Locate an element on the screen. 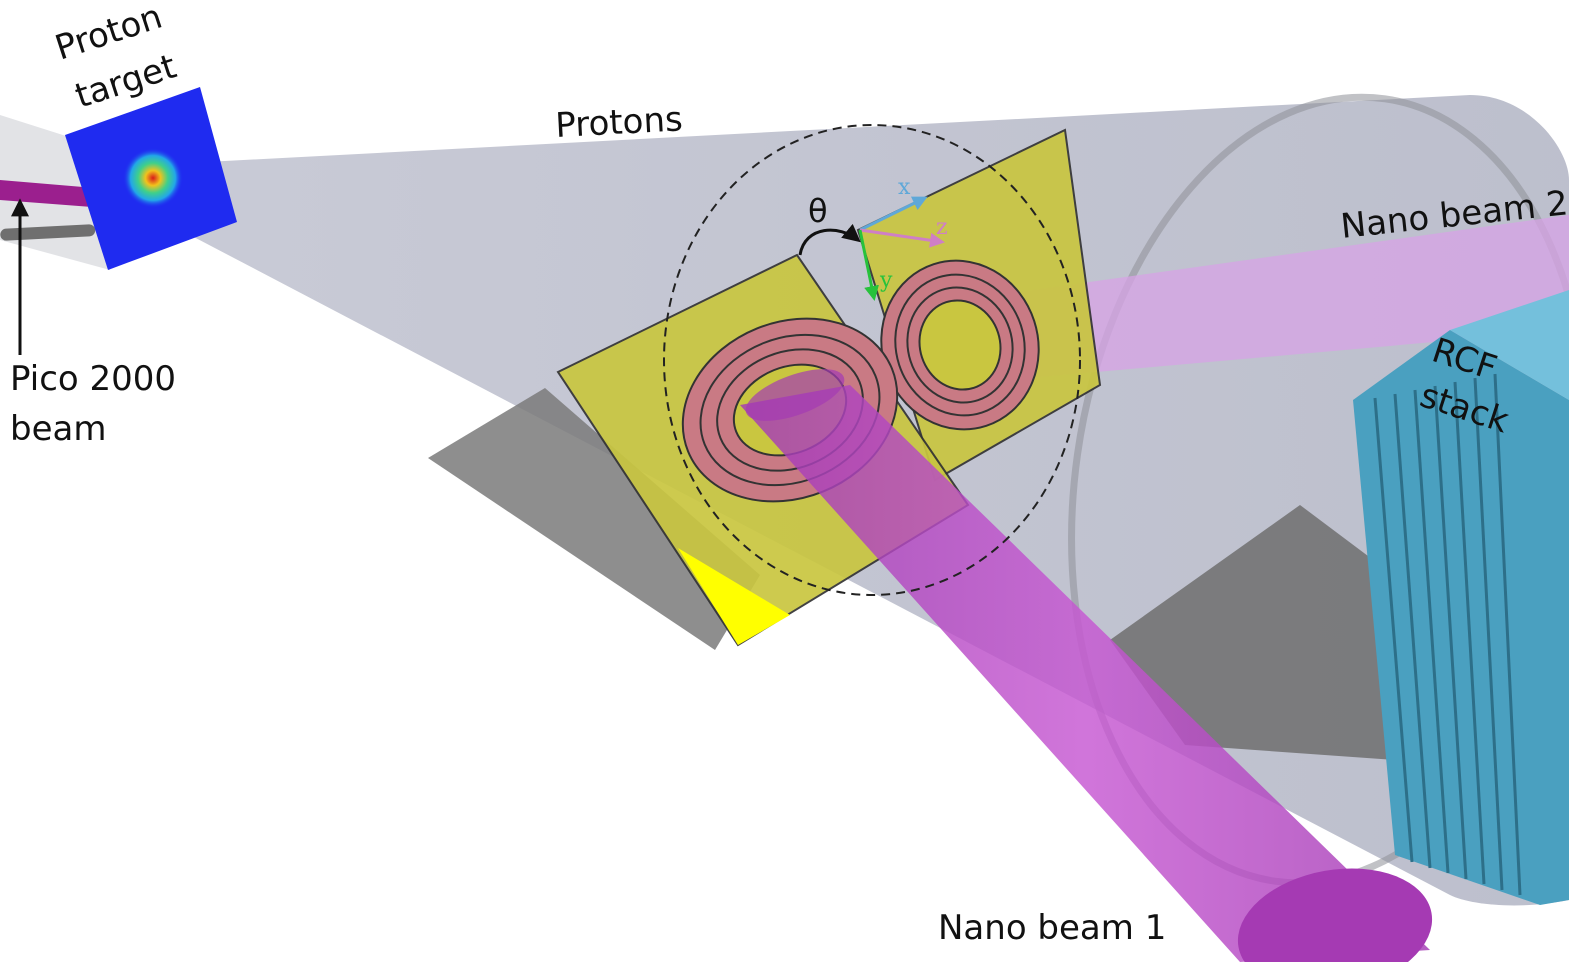 The height and width of the screenshot is (962, 1569). theta-label: θ is located at coordinates (818, 211).